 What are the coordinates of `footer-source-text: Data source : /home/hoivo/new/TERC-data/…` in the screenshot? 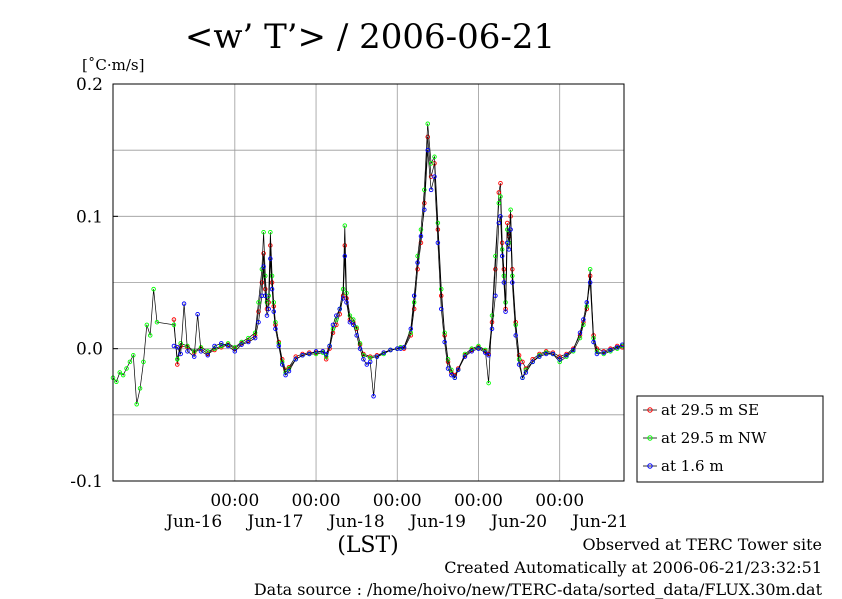 It's located at (537, 589).